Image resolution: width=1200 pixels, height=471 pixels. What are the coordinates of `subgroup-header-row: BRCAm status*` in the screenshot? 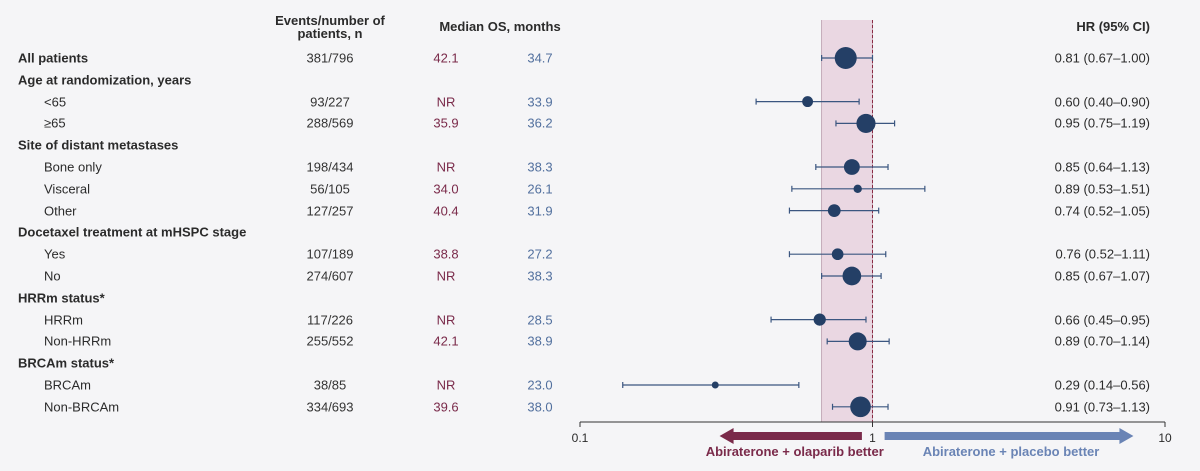 It's located at (600, 363).